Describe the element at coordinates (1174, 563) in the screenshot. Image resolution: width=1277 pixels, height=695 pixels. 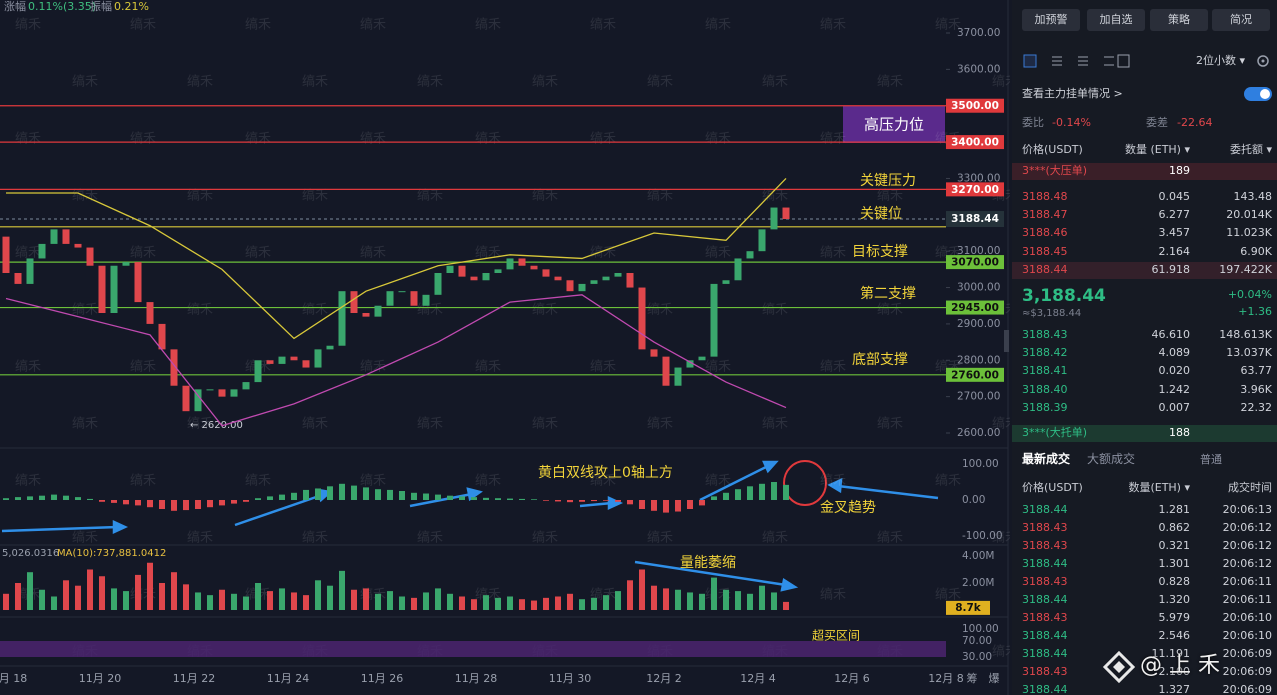
I see `trade-qty: 1.301` at that location.